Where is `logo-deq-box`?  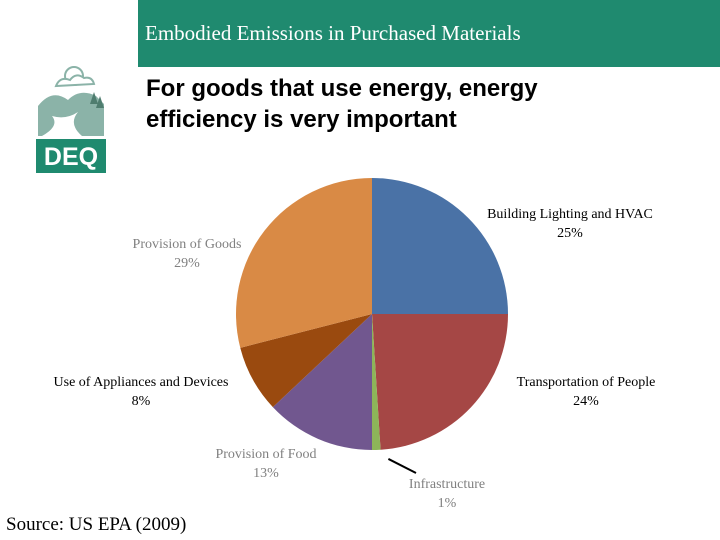 logo-deq-box is located at coordinates (71, 156).